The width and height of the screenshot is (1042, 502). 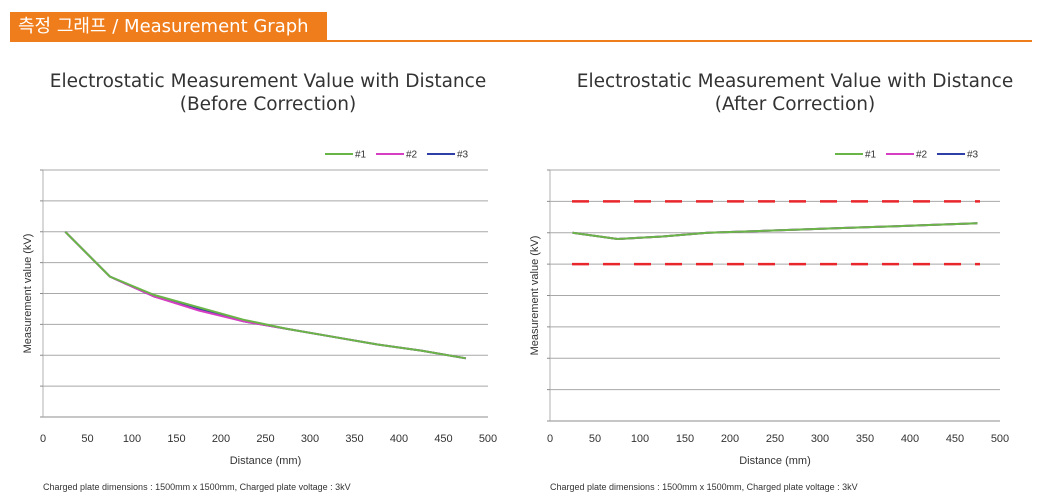 I want to click on header-underline, so click(x=521, y=41).